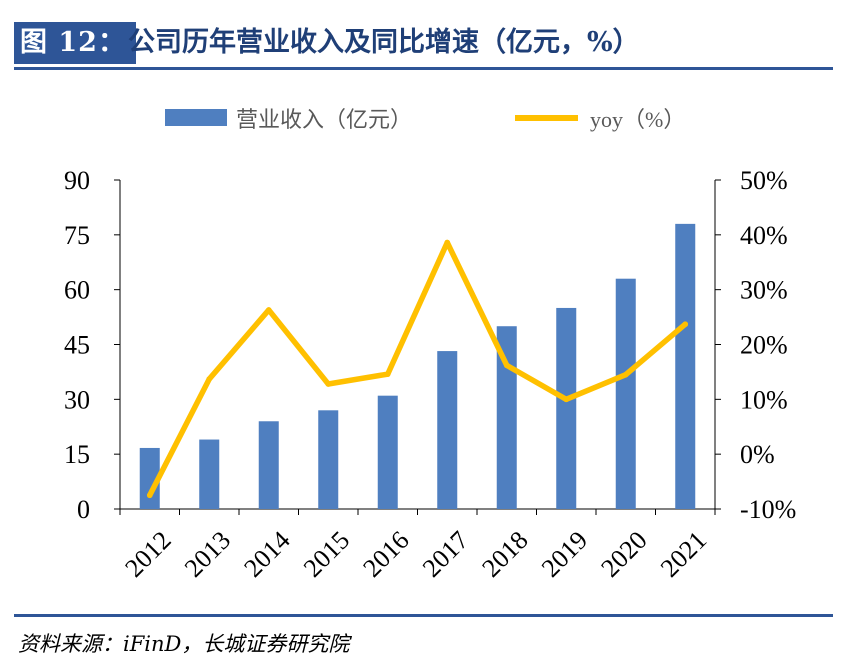 This screenshot has height=670, width=845. What do you see at coordinates (423, 68) in the screenshot?
I see `top-rule` at bounding box center [423, 68].